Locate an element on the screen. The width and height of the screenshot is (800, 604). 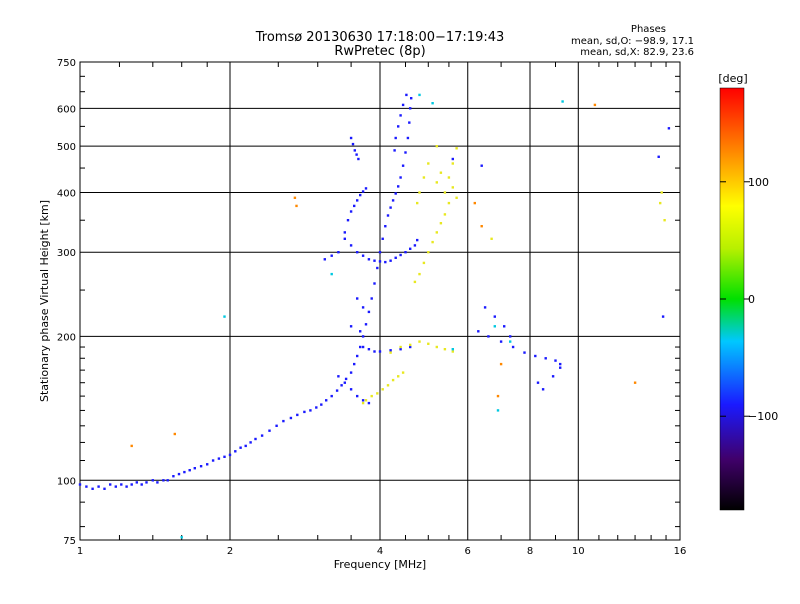
x-tick-label: 4 is located at coordinates (380, 551).